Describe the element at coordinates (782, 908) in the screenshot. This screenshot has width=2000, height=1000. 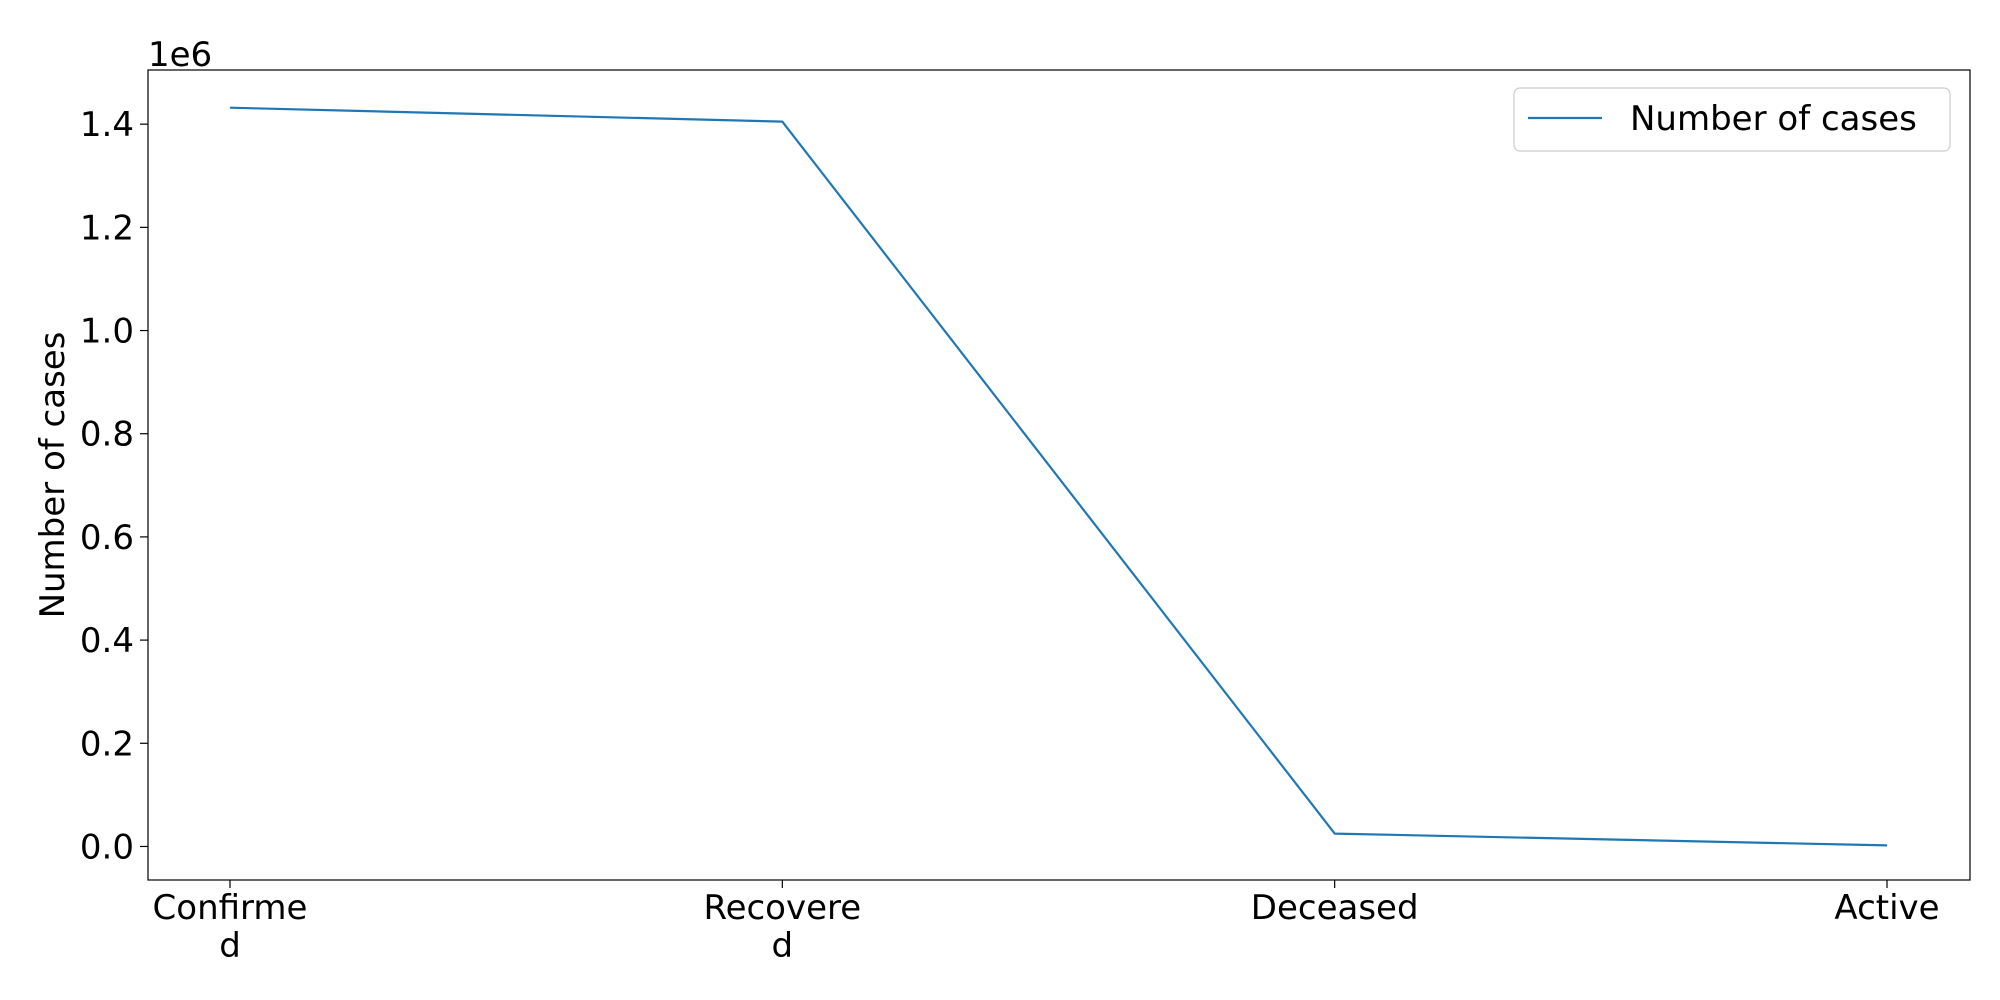
I see `x-tick-label: Recovere` at that location.